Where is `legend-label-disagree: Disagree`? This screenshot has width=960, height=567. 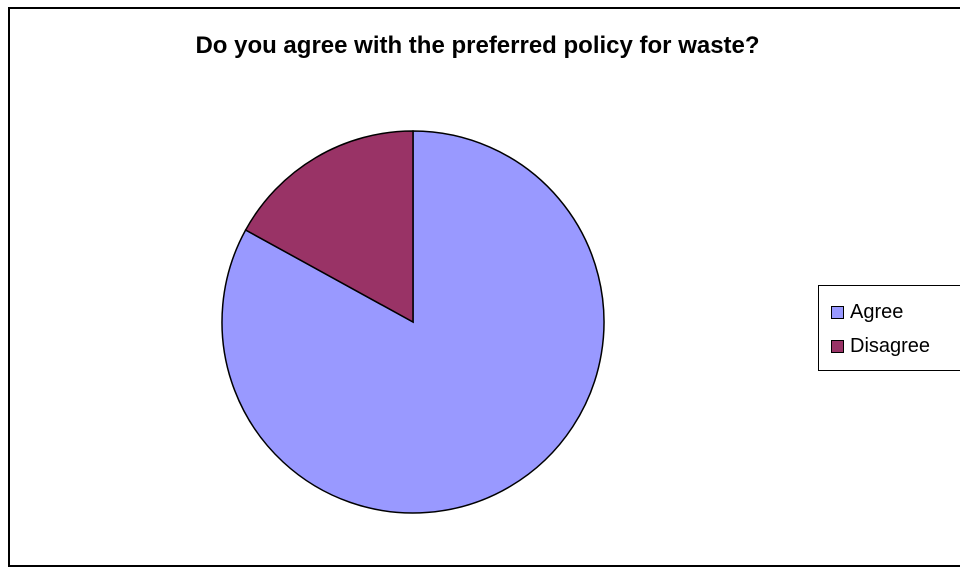 legend-label-disagree: Disagree is located at coordinates (890, 345).